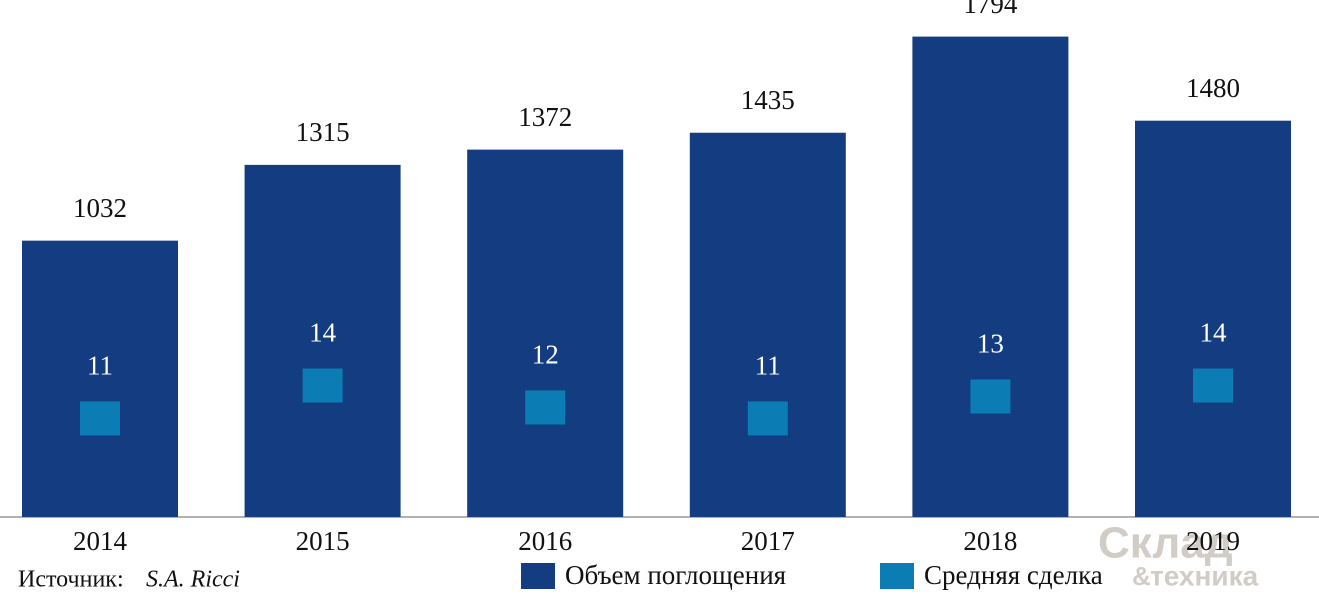 The height and width of the screenshot is (599, 1319). What do you see at coordinates (323, 541) in the screenshot?
I see `x-tick-label: 2015` at bounding box center [323, 541].